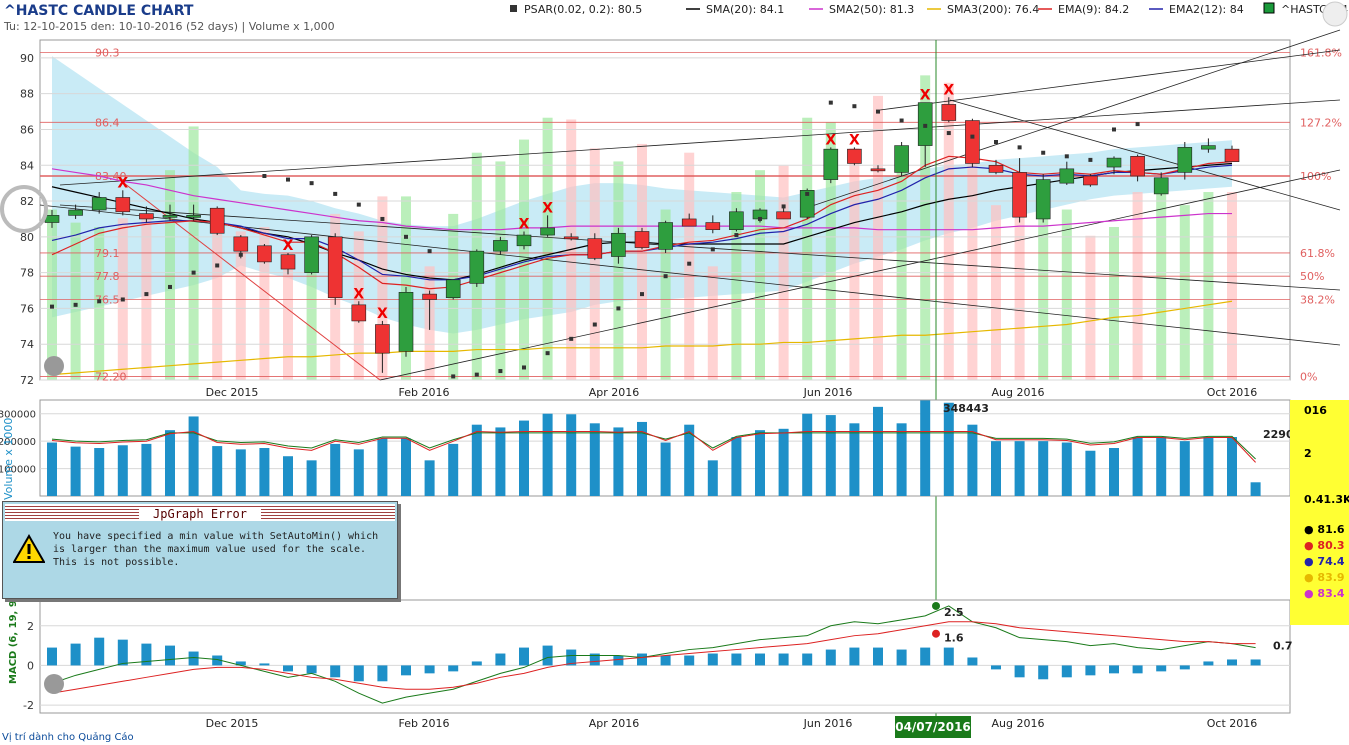  I want to click on error-title: JpGraph Error, so click(200, 512).